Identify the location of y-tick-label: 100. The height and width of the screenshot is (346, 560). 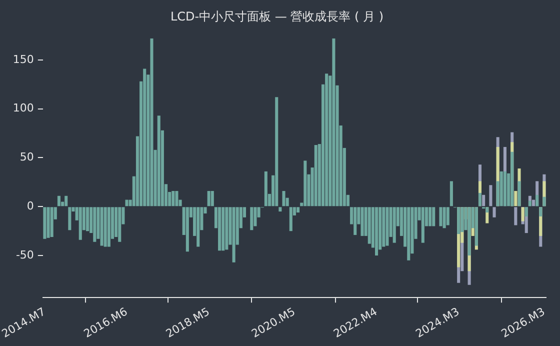
(23, 108).